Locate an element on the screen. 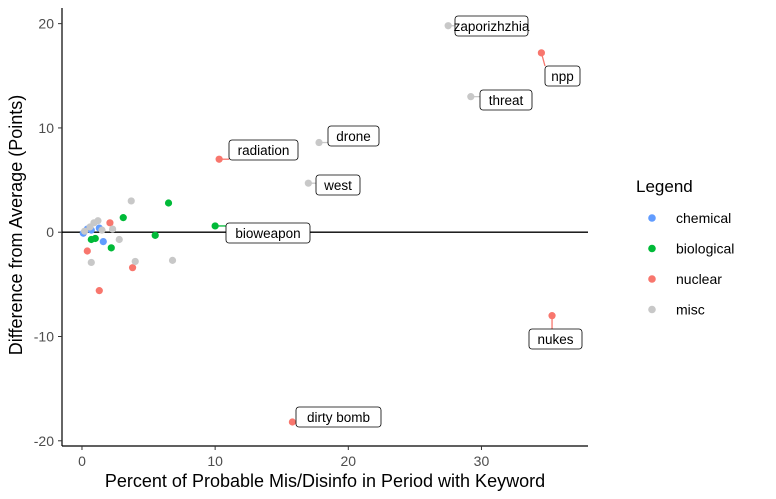 The image size is (776, 499). annotation-label-dirty-bomb: dirty bomb is located at coordinates (338, 417).